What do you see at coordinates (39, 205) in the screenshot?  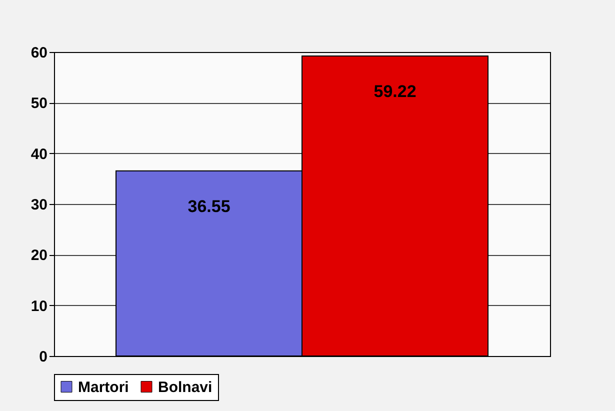 I see `y-tick-label: 30` at bounding box center [39, 205].